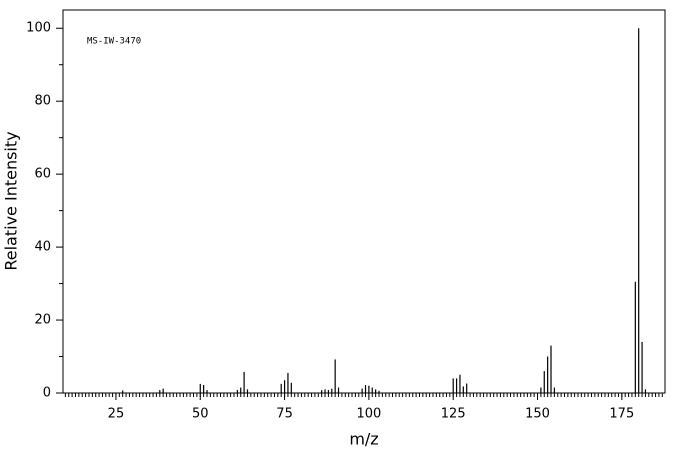  I want to click on x-tick-label: 150, so click(537, 414).